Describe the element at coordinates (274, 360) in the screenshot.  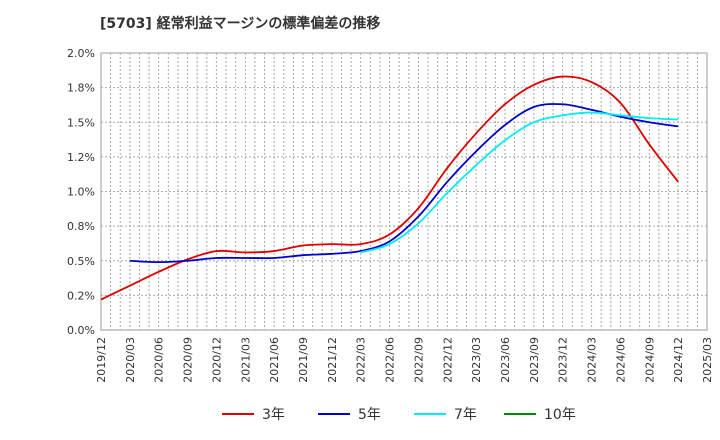
I see `x-tick-label: 2021/06` at that location.